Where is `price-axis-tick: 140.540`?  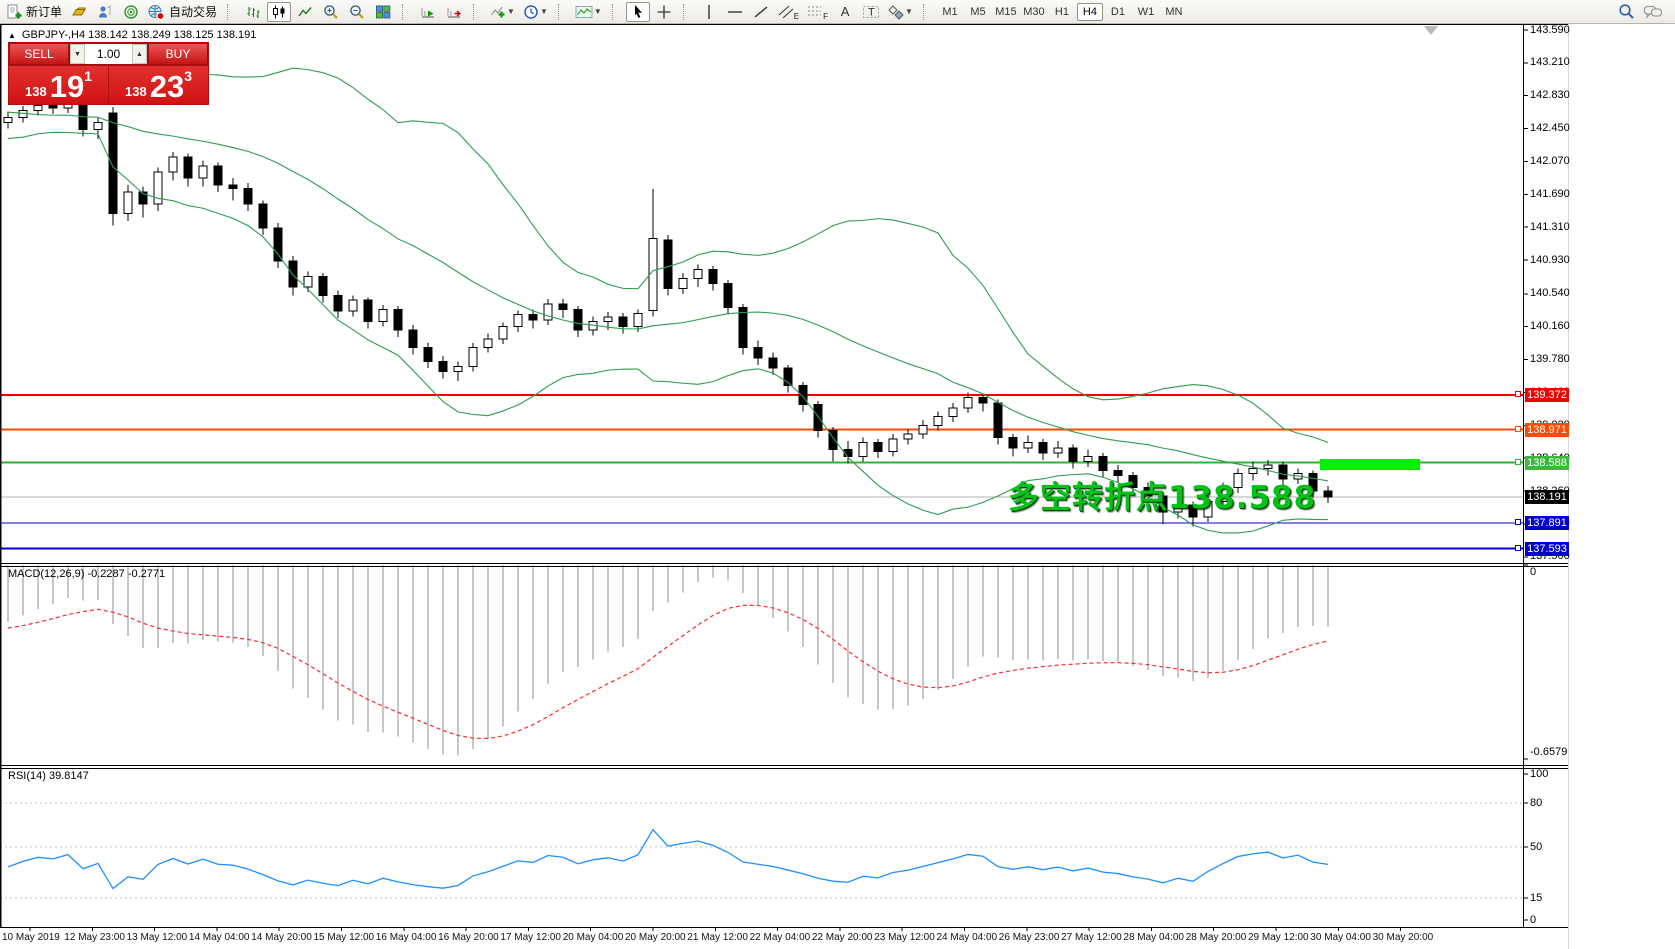 price-axis-tick: 140.540 is located at coordinates (1550, 293).